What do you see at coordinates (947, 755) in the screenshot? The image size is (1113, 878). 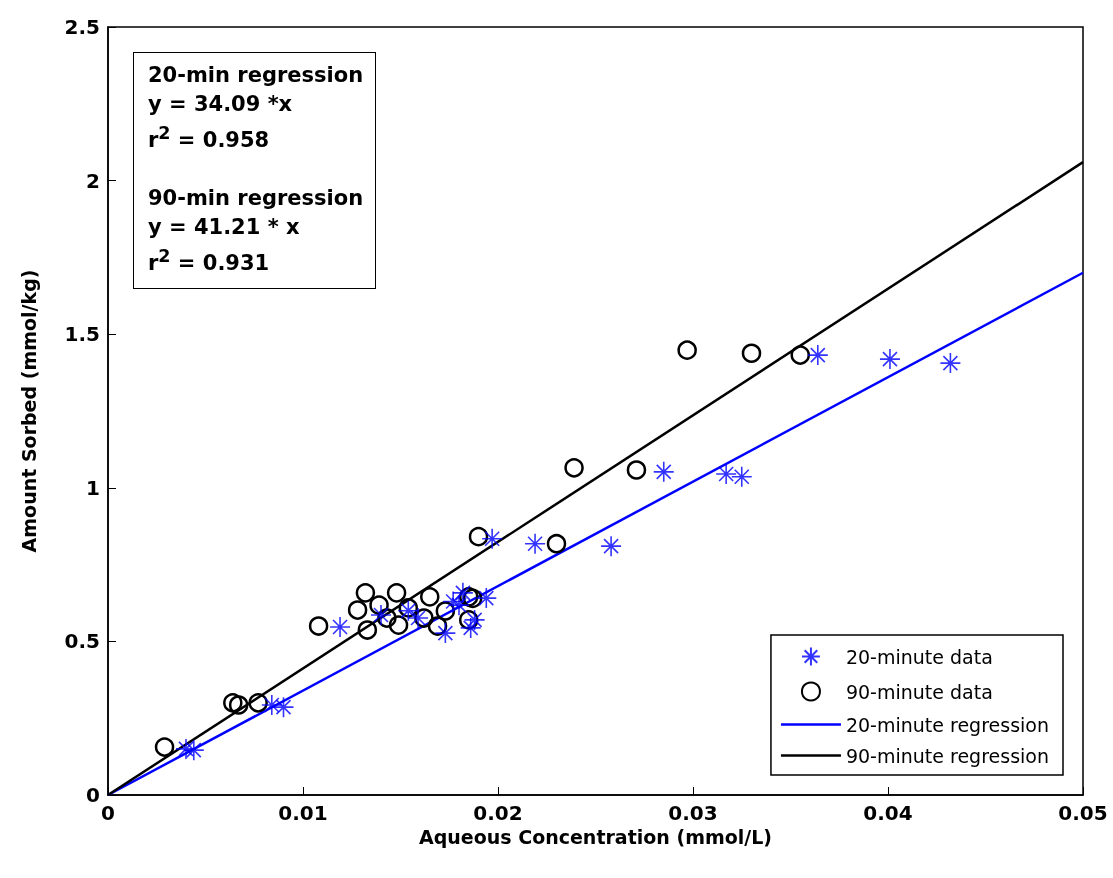 I see `legend-label: 90-minute regression` at bounding box center [947, 755].